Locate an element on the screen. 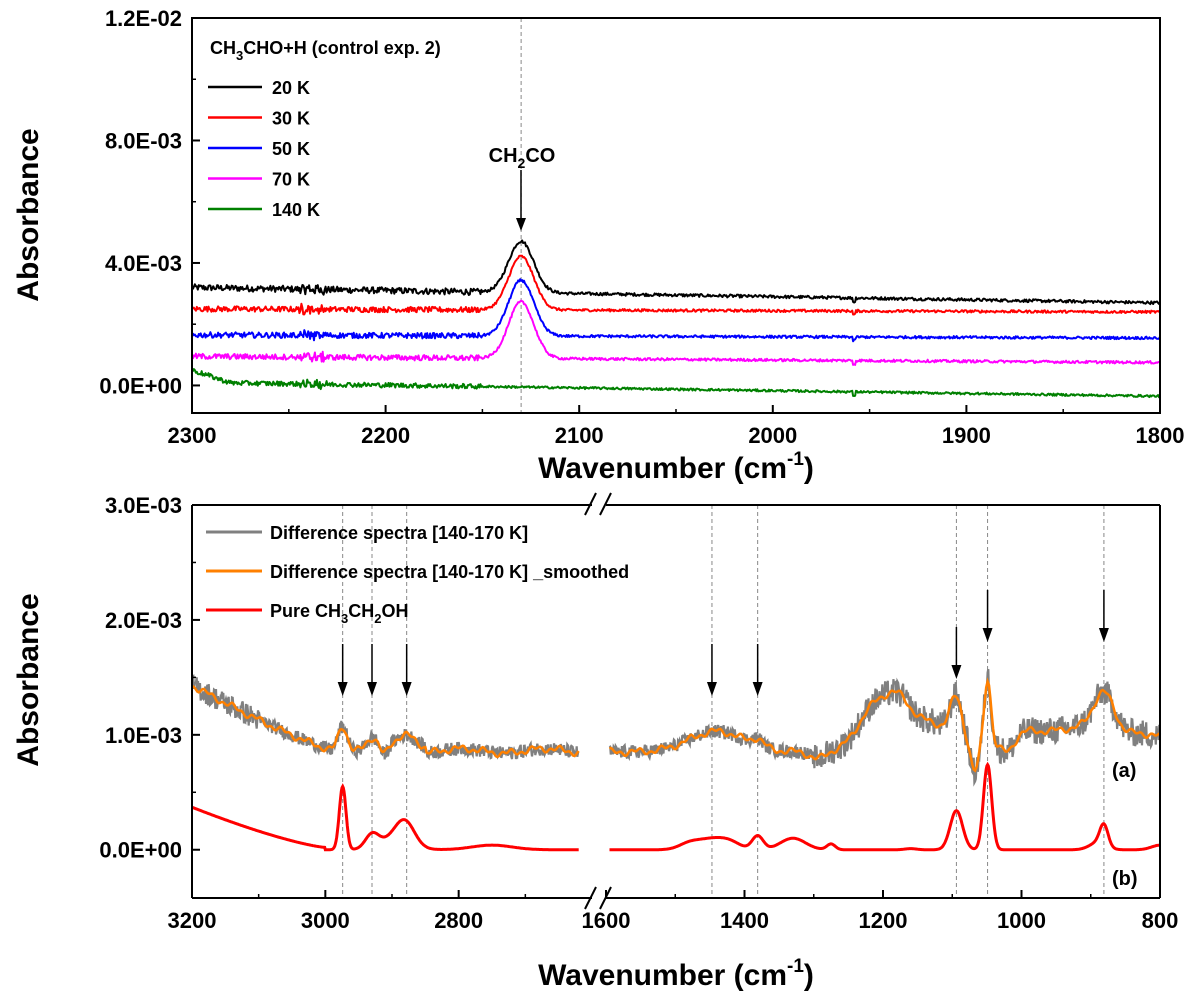 The image size is (1200, 998). bottom-series-group is located at coordinates (676, 760).